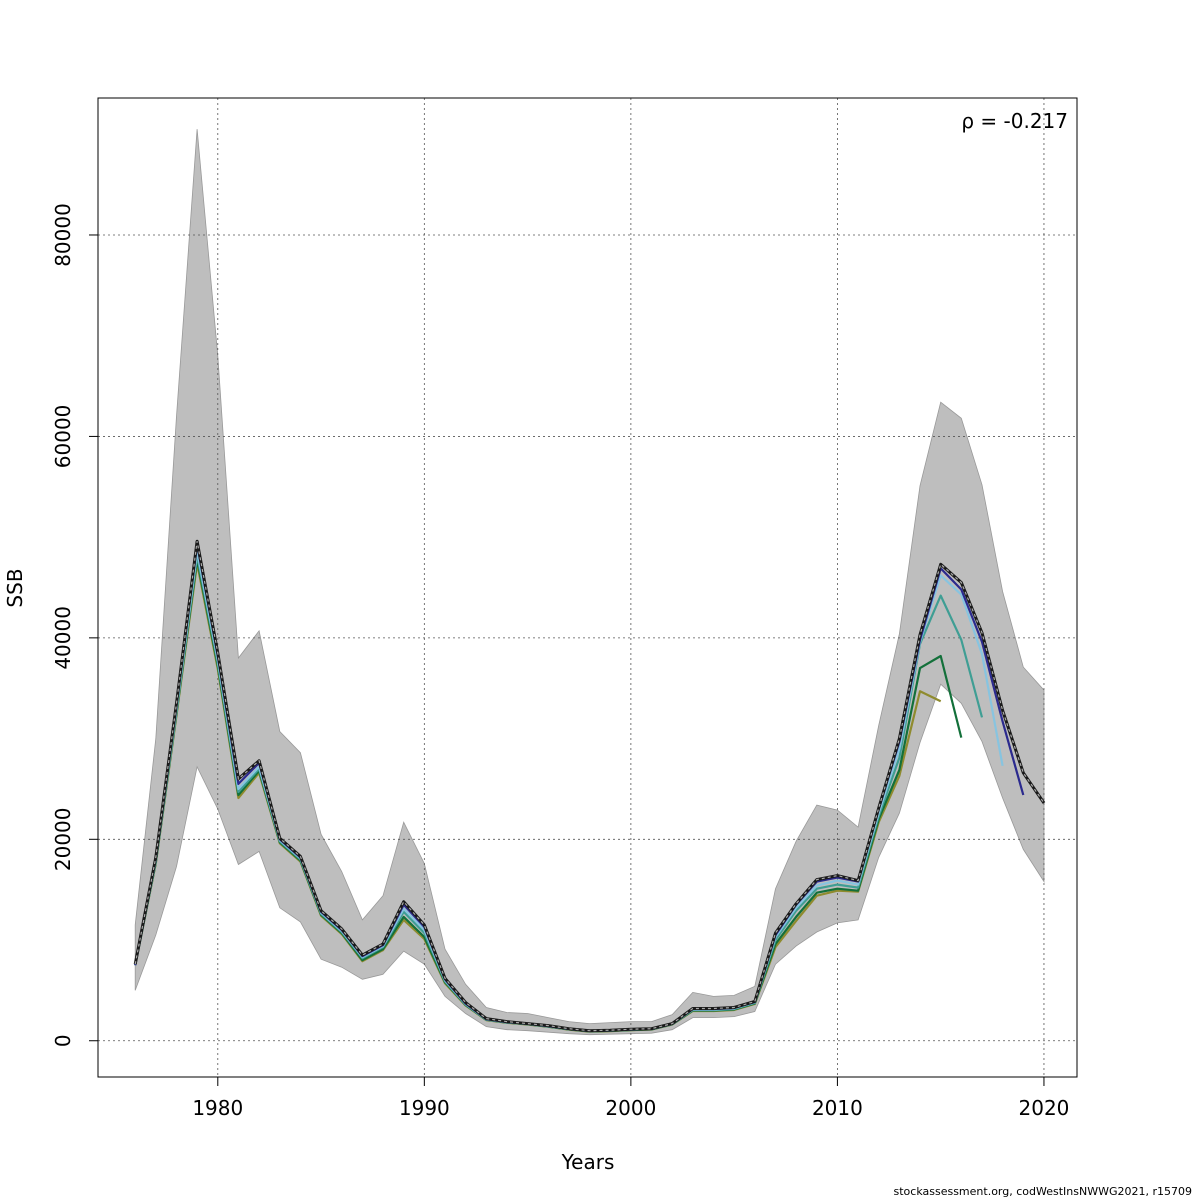 The width and height of the screenshot is (1200, 1200). Describe the element at coordinates (63, 235) in the screenshot. I see `y-tick-label: 80000` at that location.